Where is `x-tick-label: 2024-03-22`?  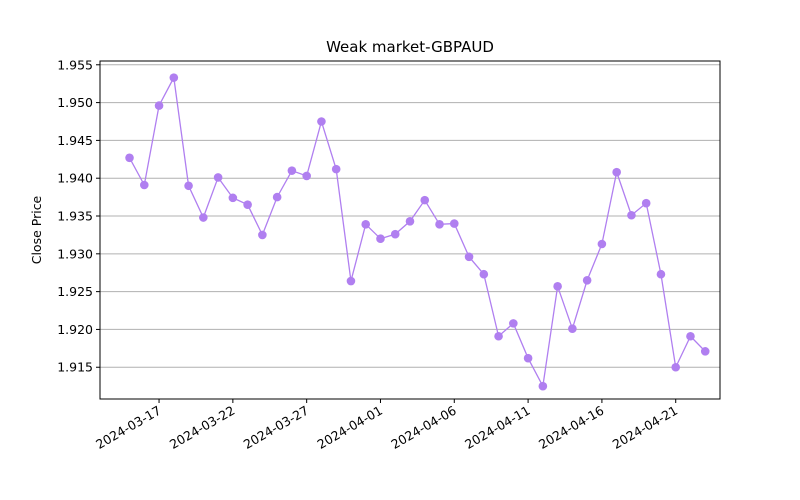
x-tick-label: 2024-03-22 is located at coordinates (202, 427).